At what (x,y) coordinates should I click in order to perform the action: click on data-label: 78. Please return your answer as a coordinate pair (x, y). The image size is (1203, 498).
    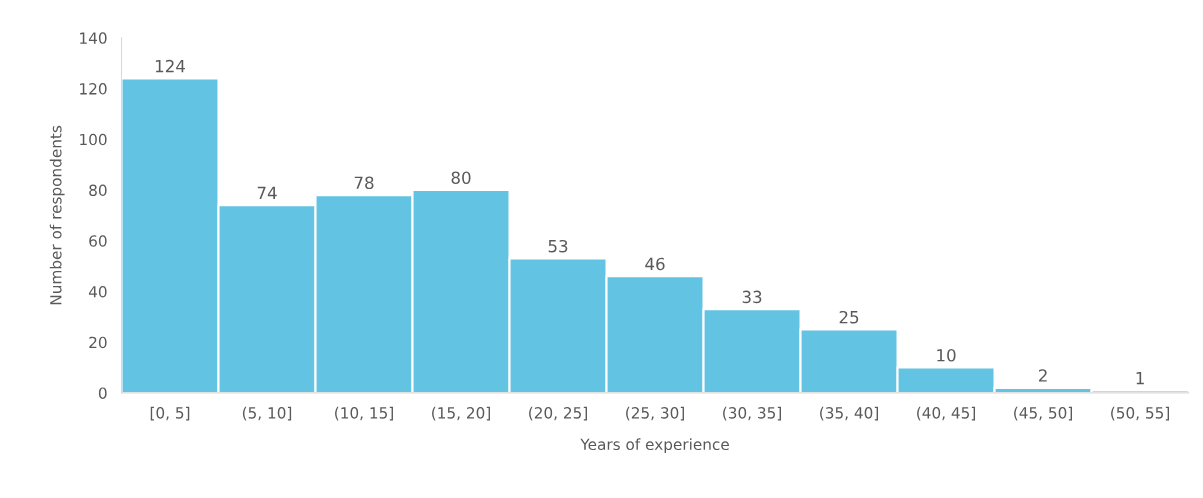
    Looking at the image, I should click on (364, 183).